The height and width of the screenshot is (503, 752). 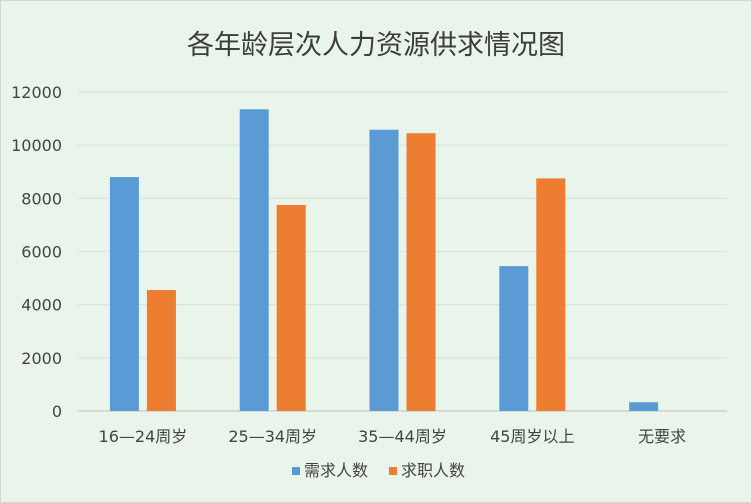 I want to click on chart-title: 各年龄层次人力资源供求情况图, so click(x=376, y=45).